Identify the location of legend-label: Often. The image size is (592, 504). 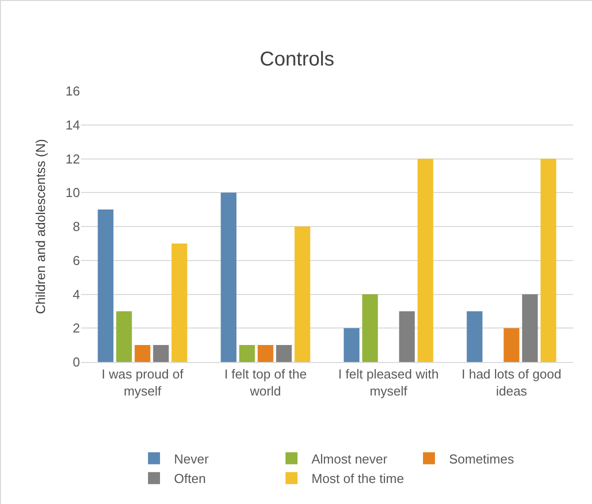
(190, 478).